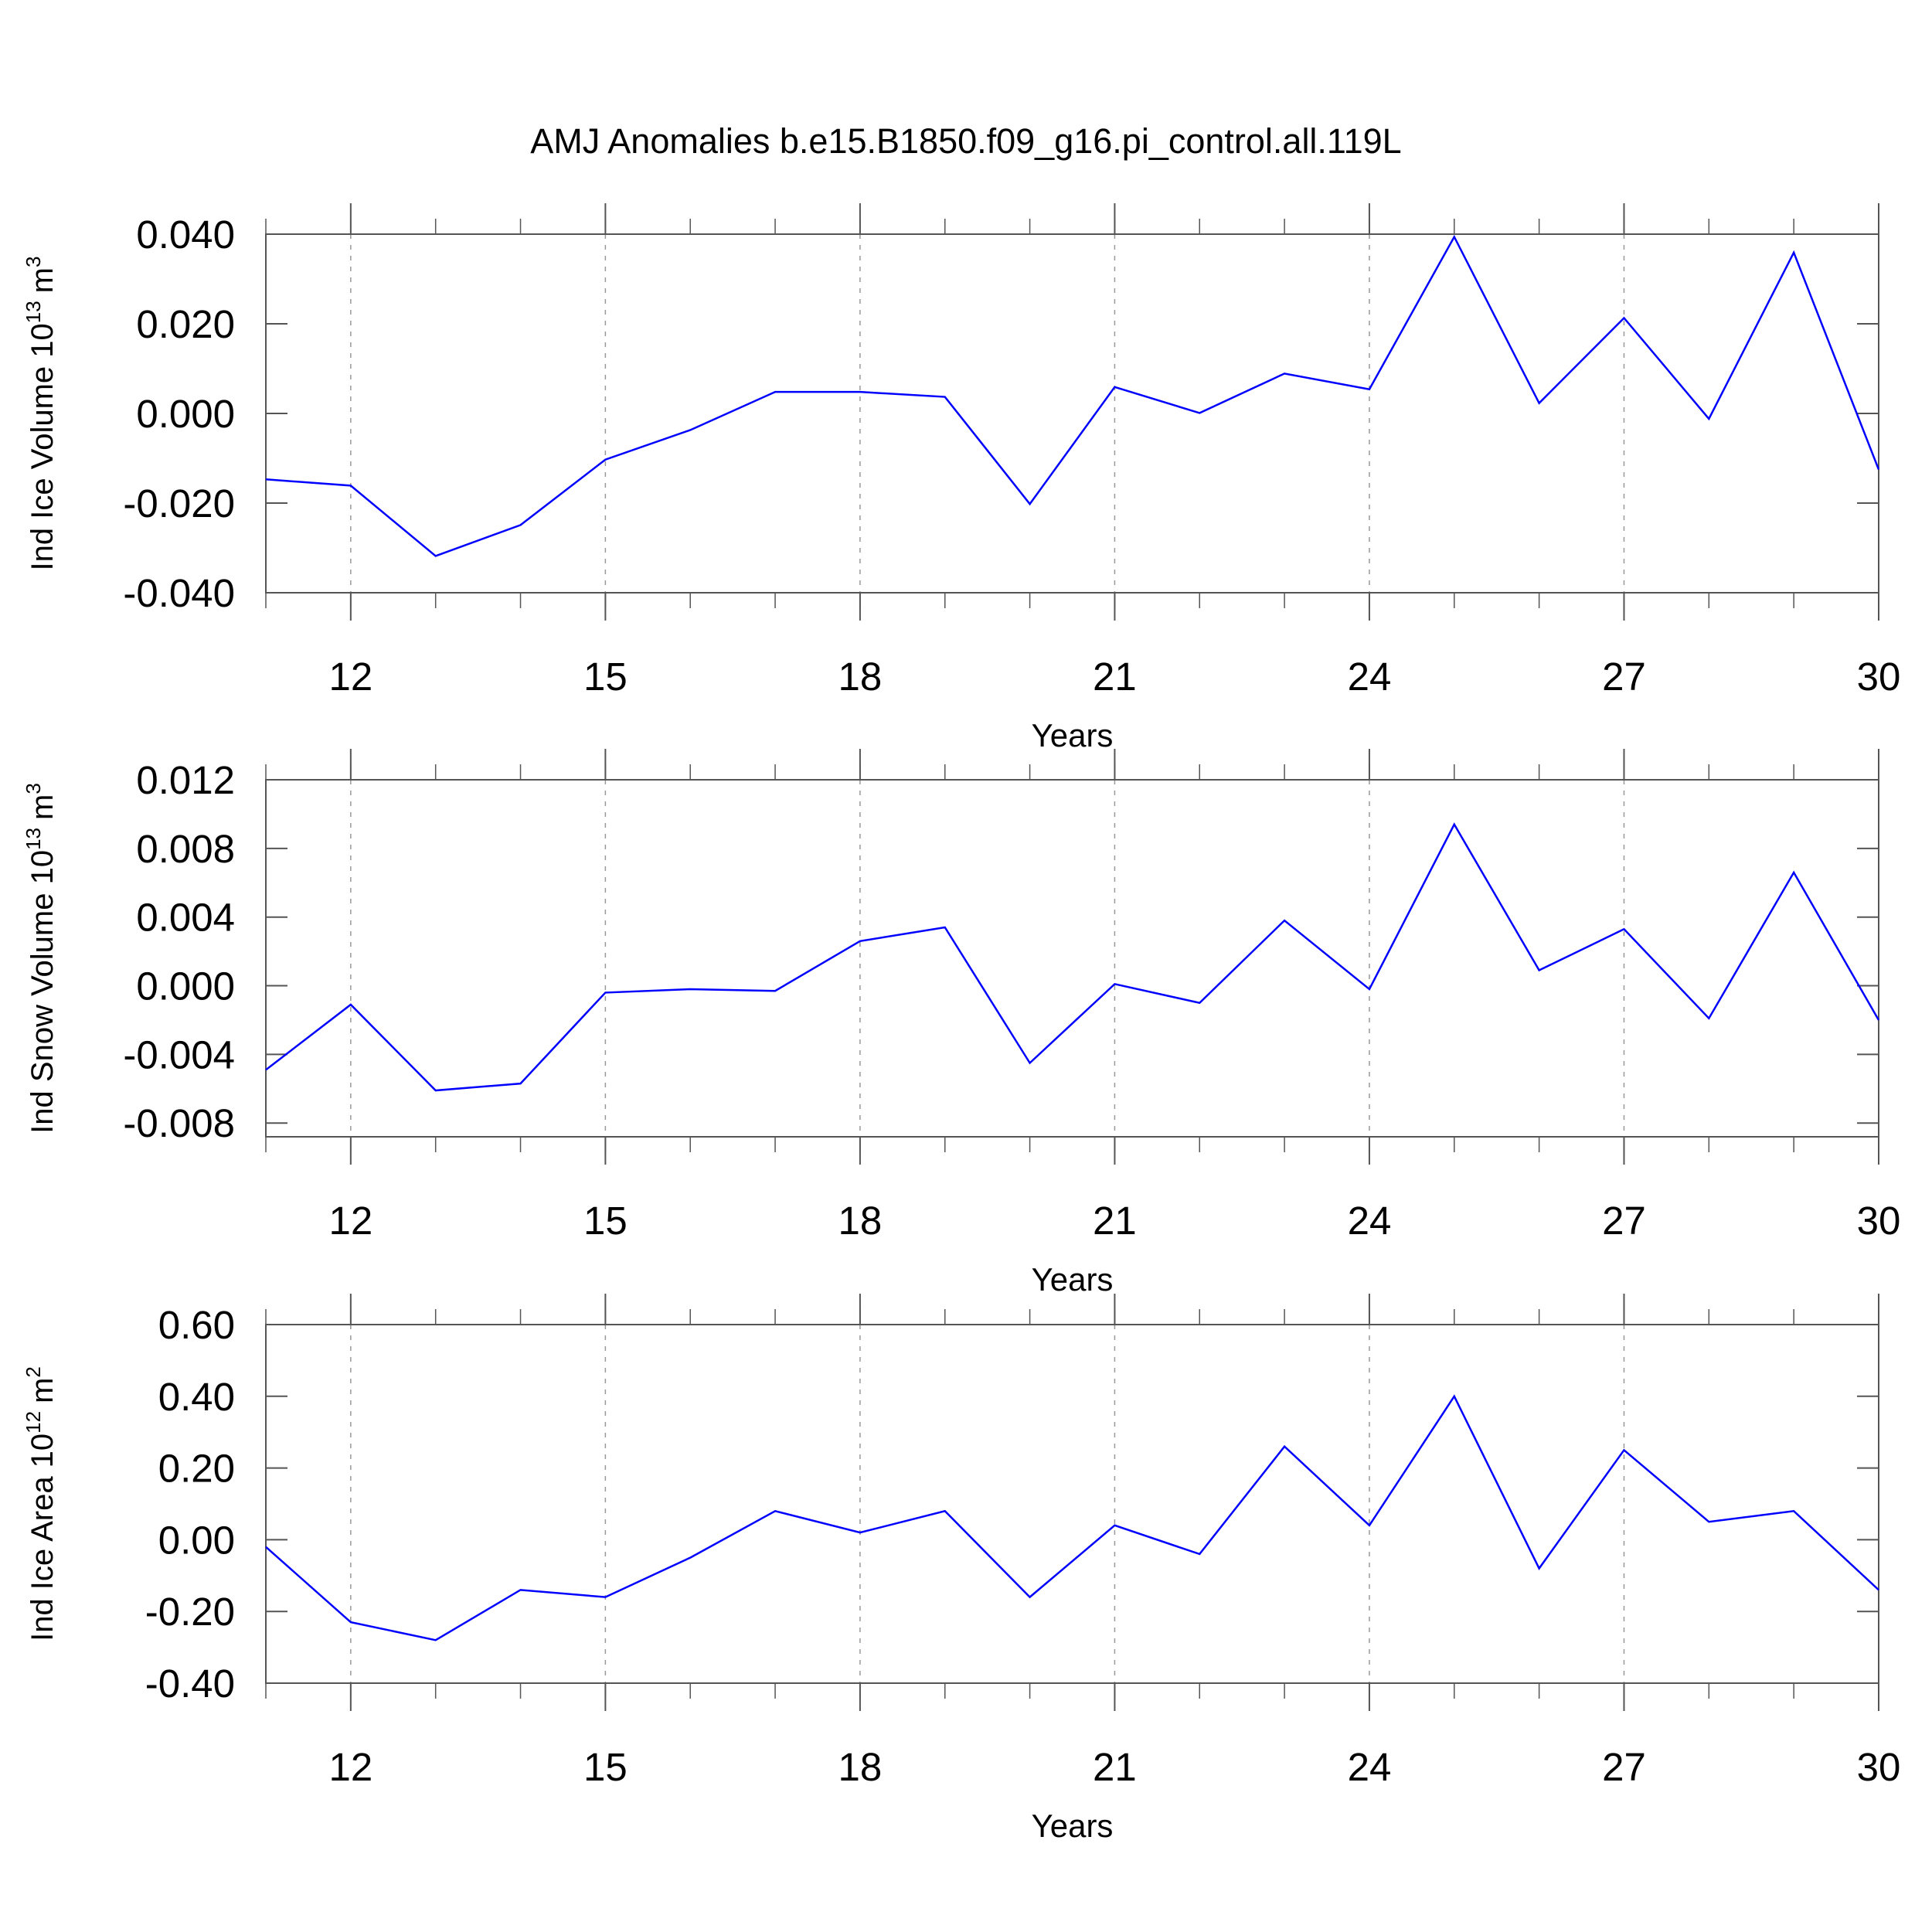  Describe the element at coordinates (190, 1612) in the screenshot. I see `y-tick-label: -0.20` at that location.